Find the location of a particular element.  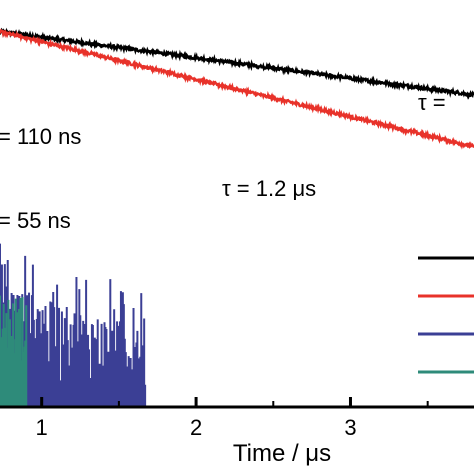

x-axis-label: Time / μs is located at coordinates (282, 453).